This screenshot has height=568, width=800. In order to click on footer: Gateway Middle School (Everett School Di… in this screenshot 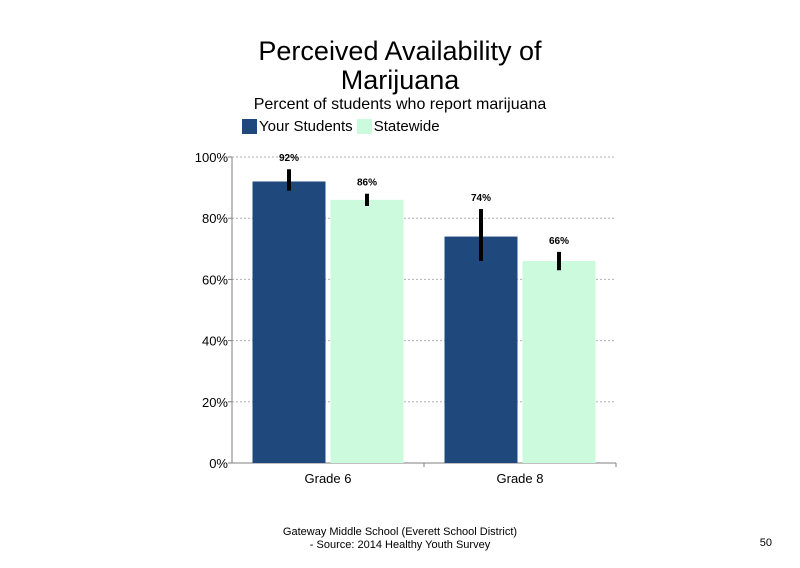, I will do `click(400, 539)`.